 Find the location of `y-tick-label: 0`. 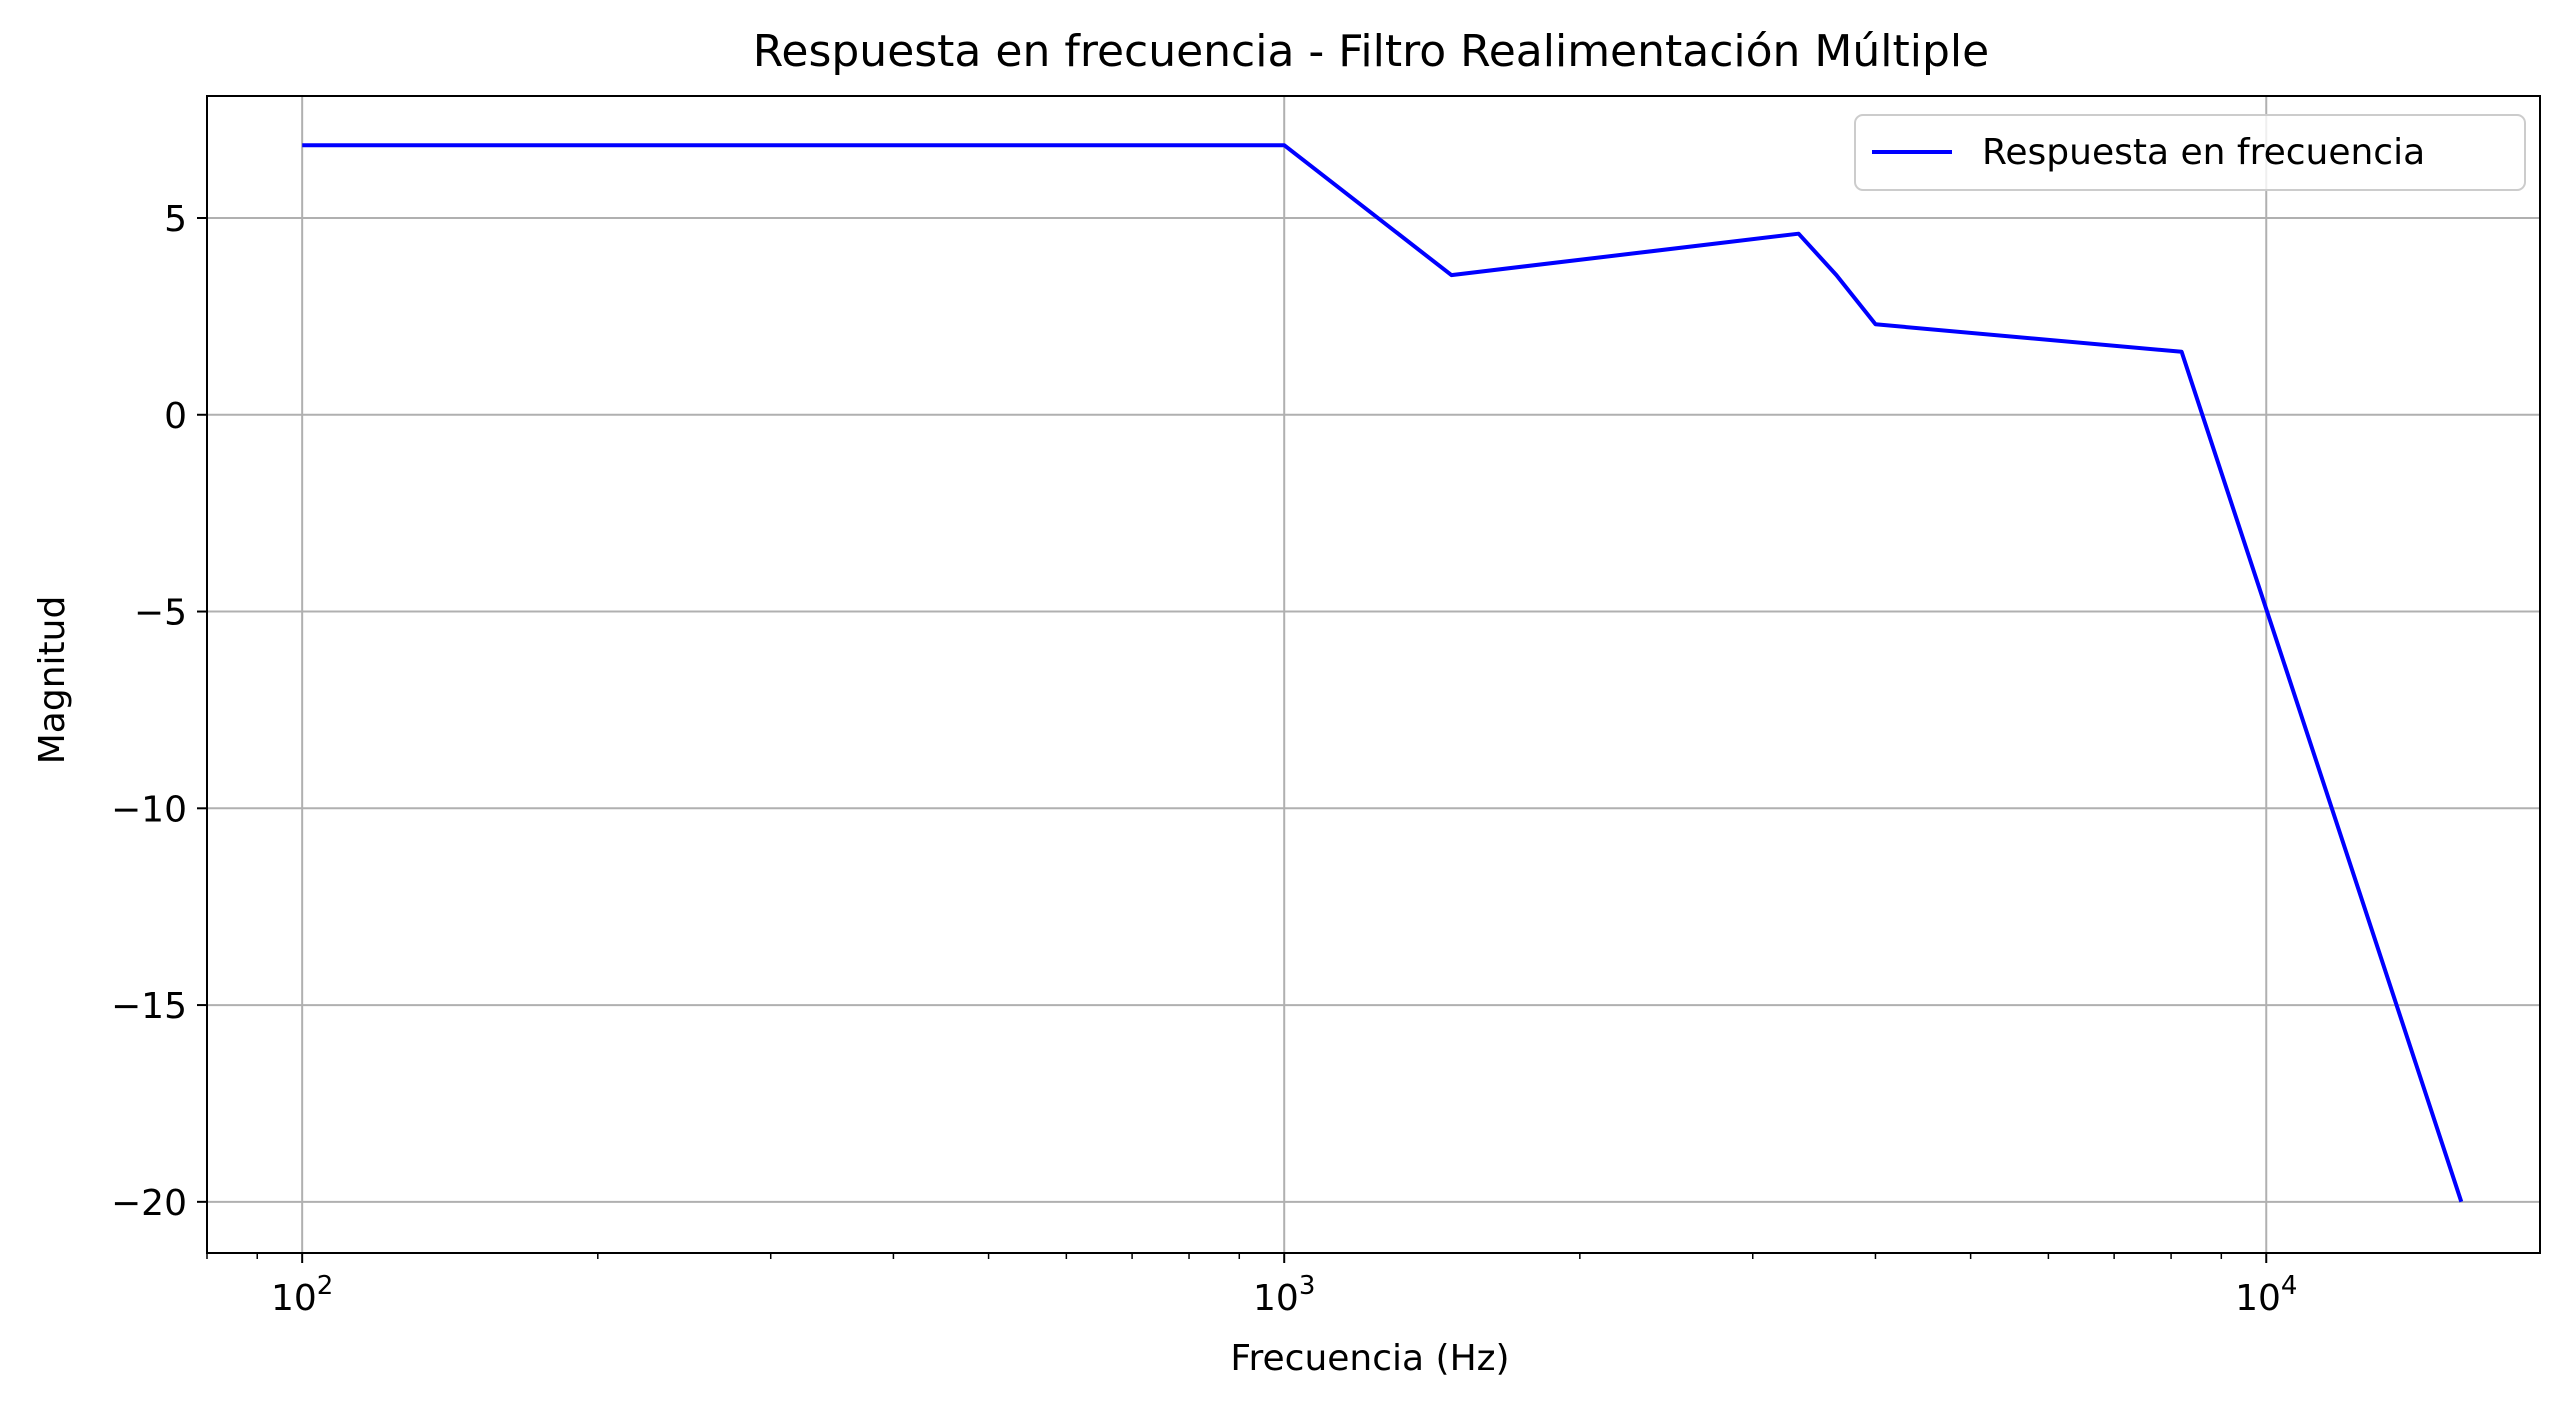

y-tick-label: 0 is located at coordinates (175, 416).